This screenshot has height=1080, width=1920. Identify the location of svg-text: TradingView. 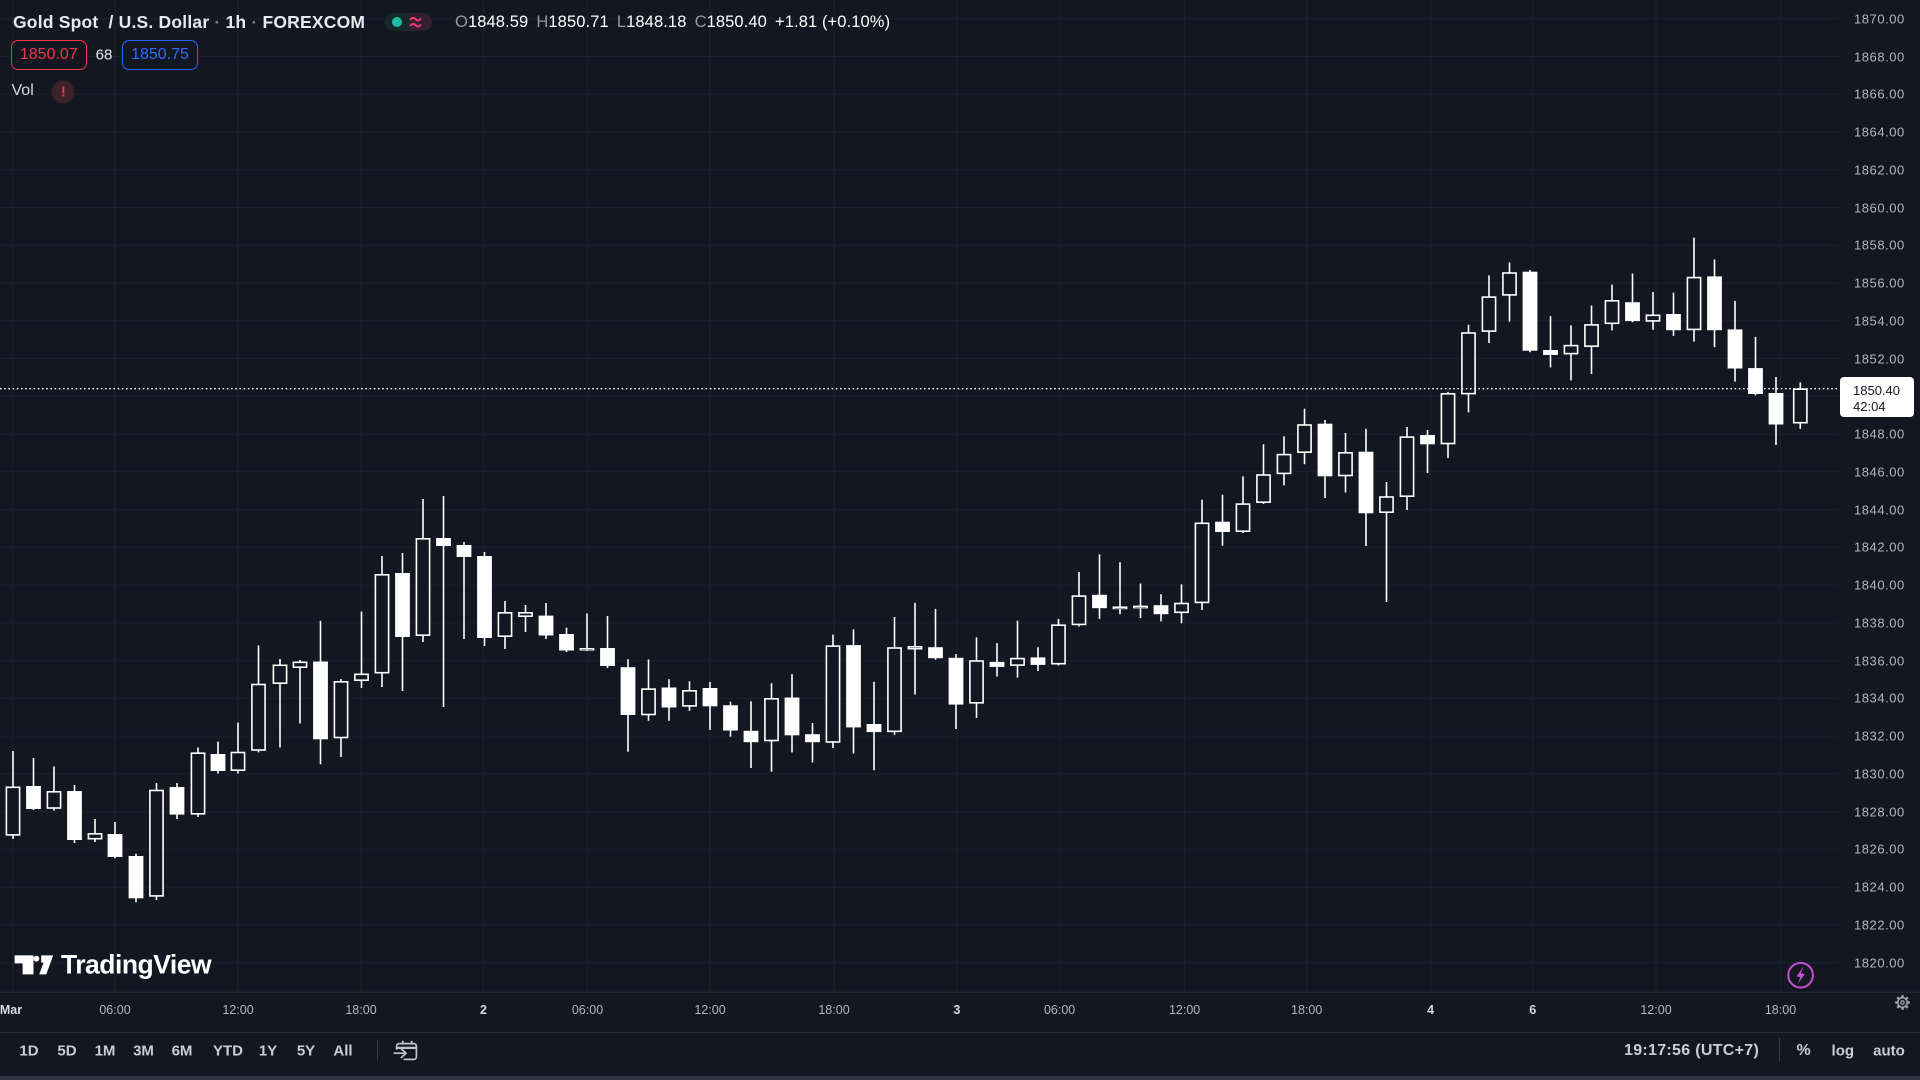
(136, 965).